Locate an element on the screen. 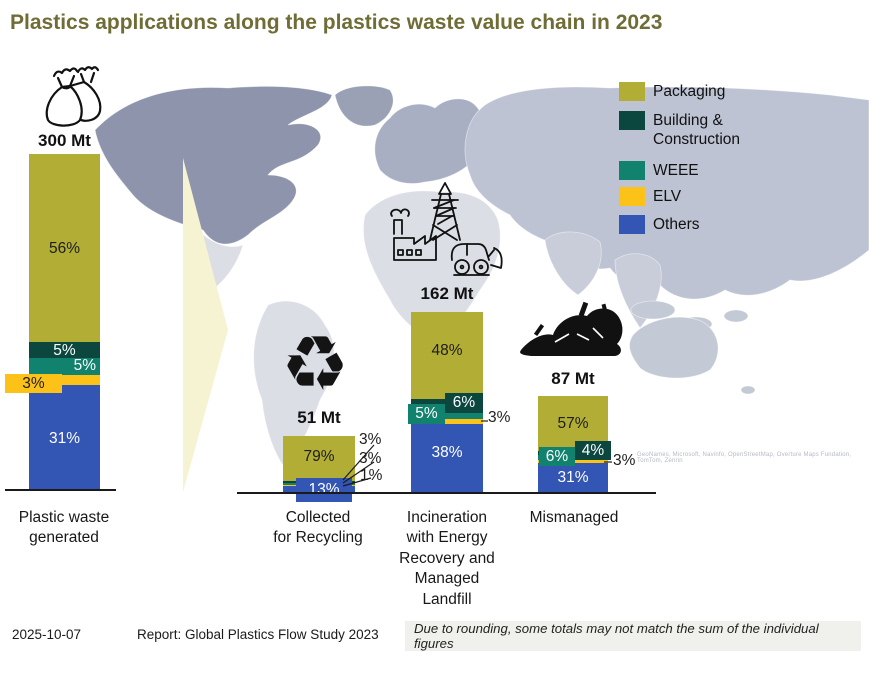 This screenshot has width=869, height=674. bar-total-incineration: 162 Mt is located at coordinates (447, 293).